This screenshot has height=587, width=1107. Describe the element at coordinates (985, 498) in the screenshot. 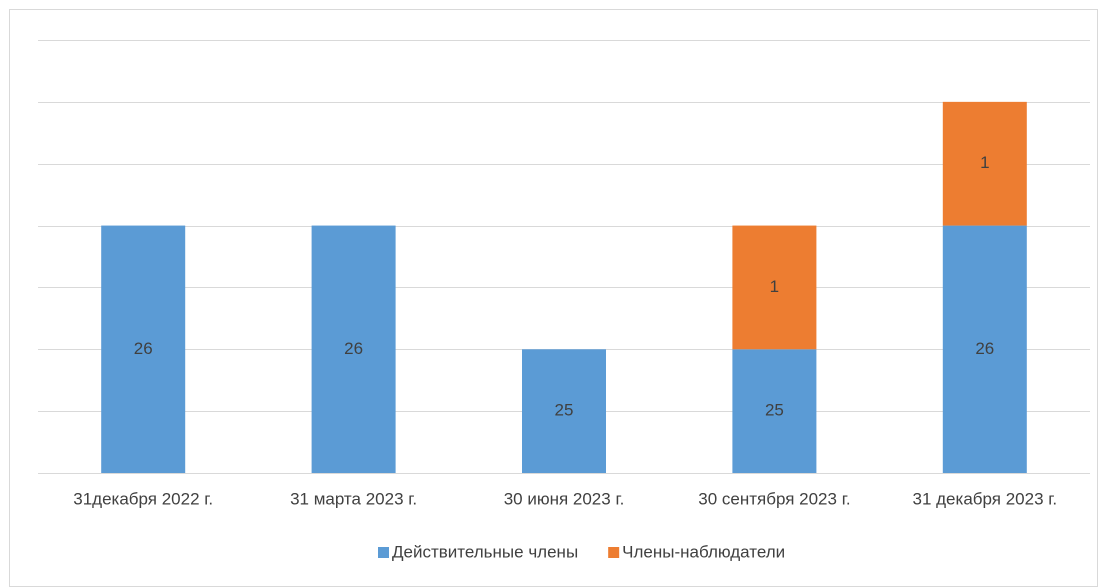

I see `x-tick-label: 31 декабря 2023 г.` at that location.